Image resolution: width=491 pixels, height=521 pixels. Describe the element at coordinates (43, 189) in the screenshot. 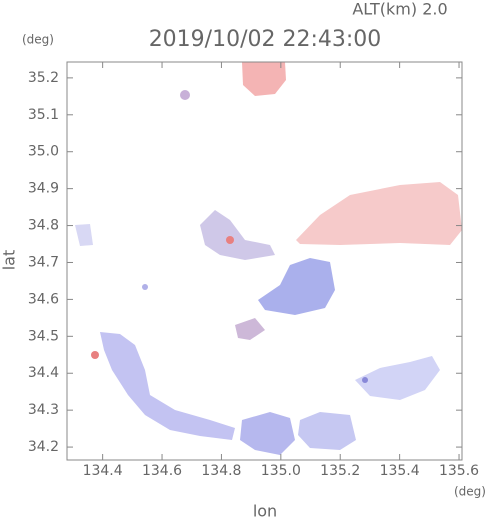

I see `y-tick-label: 34.9` at that location.